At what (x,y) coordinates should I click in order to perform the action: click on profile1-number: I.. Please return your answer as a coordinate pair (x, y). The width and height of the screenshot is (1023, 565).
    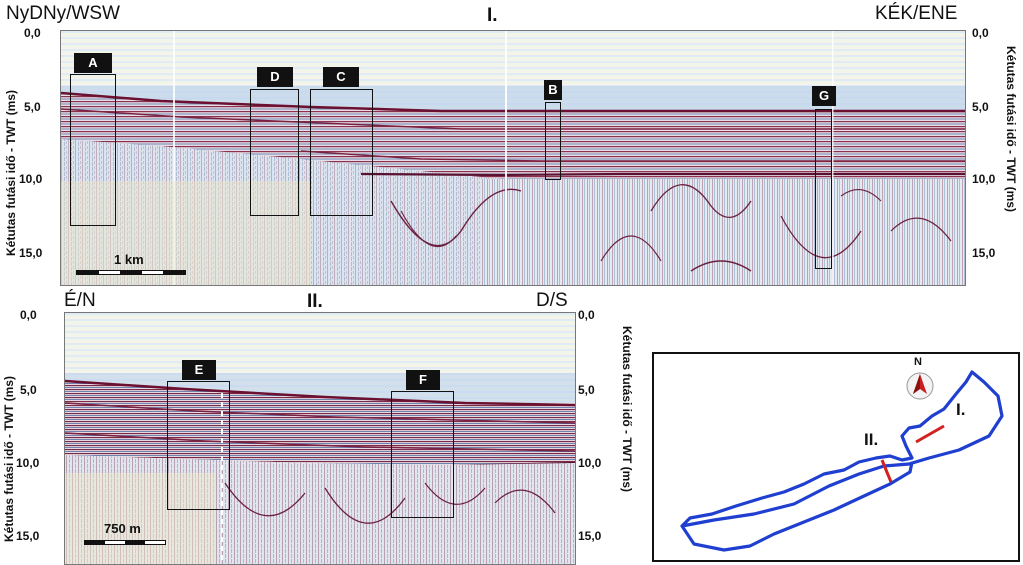
    Looking at the image, I should click on (492, 15).